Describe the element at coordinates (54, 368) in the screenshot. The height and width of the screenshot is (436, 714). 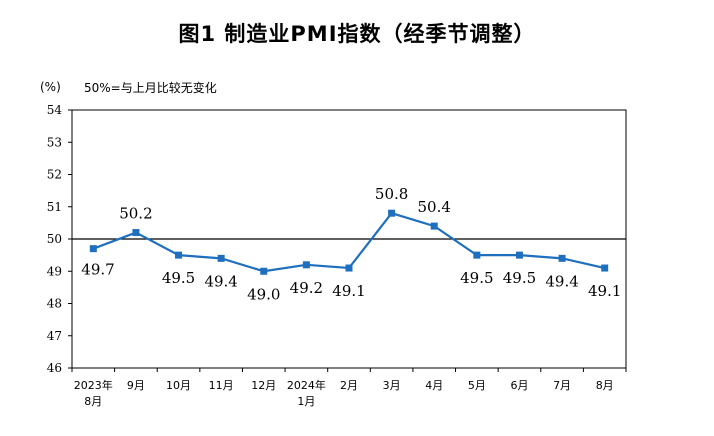
I see `y-tick-label: 46` at that location.